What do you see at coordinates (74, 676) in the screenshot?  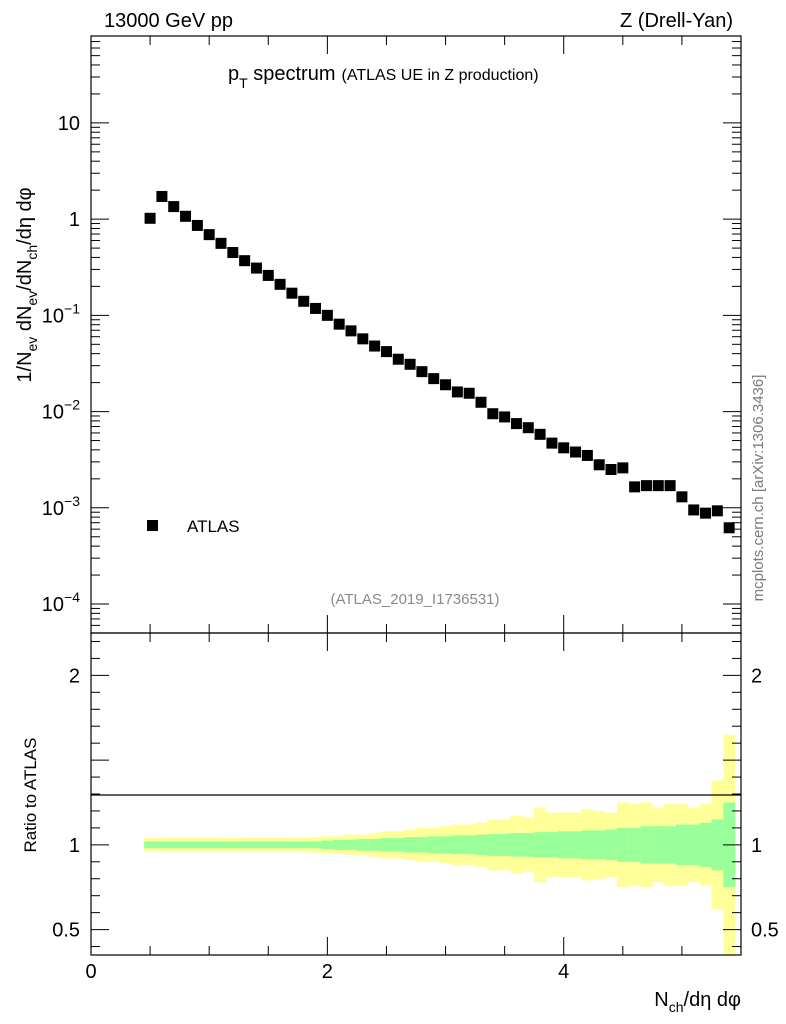 I see `ratio-y-tick-label: 2` at bounding box center [74, 676].